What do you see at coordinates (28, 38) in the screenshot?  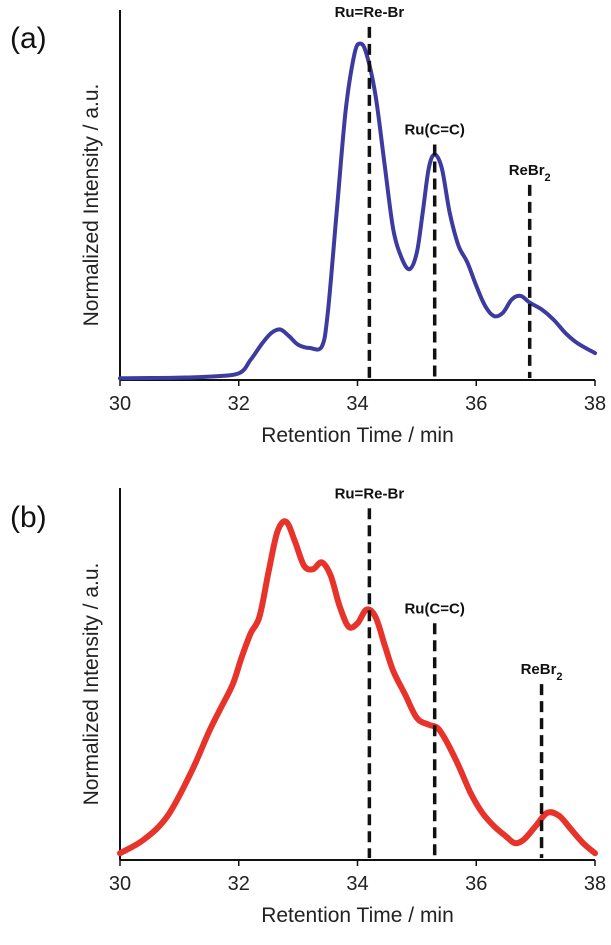 I see `panel-label: (a)` at bounding box center [28, 38].